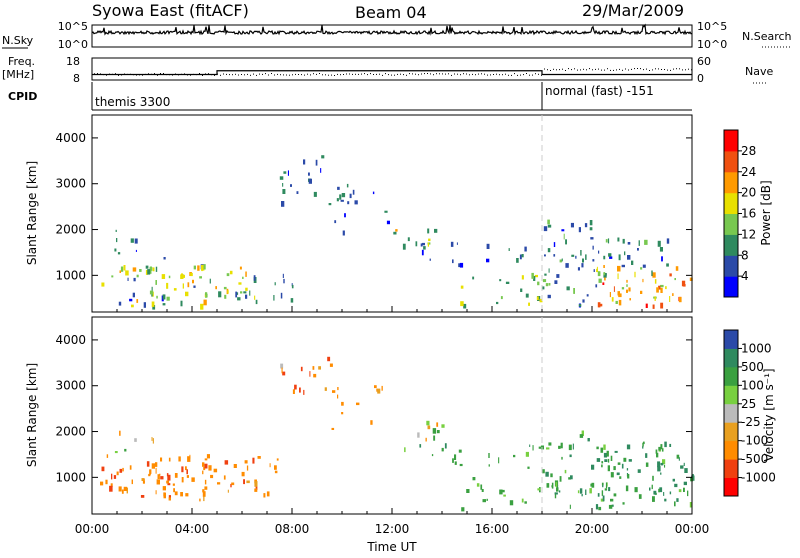 This screenshot has height=558, width=800. What do you see at coordinates (739, 213) in the screenshot?
I see `power-colorbar: 28 24 20 16 12 8 4` at bounding box center [739, 213].